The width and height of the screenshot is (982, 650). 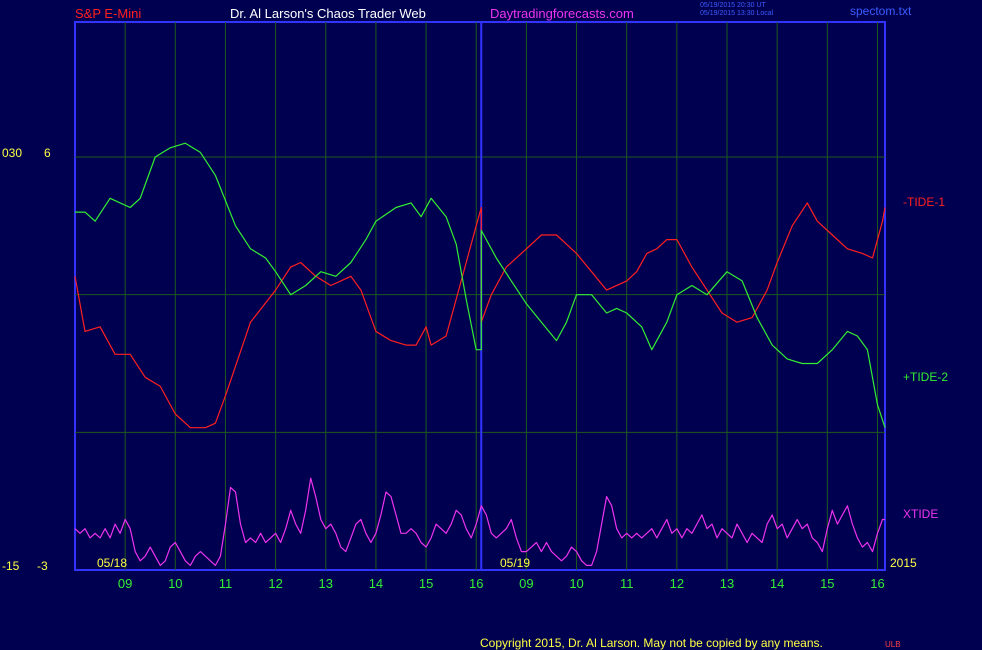 What do you see at coordinates (733, 5) in the screenshot?
I see `timestamp-ut: 05/19/2015 20:30 UT` at bounding box center [733, 5].